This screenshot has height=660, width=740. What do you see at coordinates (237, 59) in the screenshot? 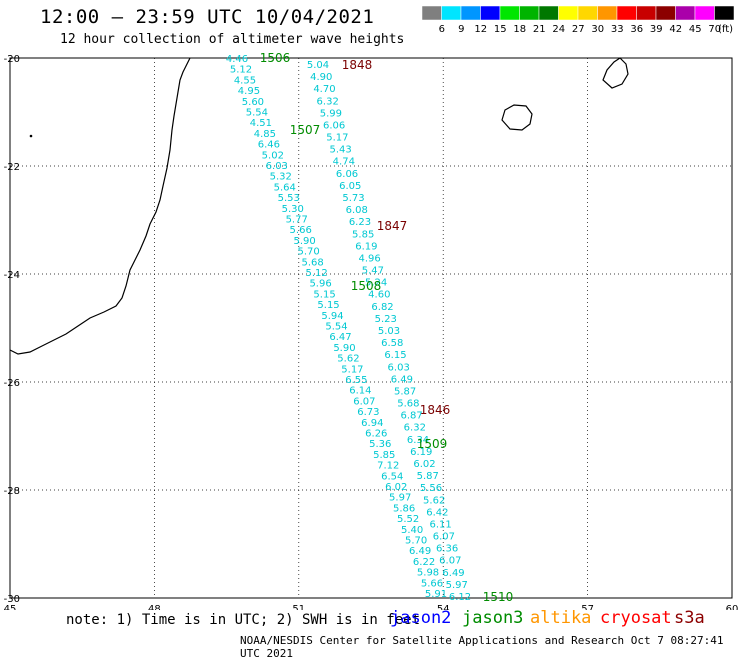
I see `swh-value-west: 4.46` at bounding box center [237, 59].